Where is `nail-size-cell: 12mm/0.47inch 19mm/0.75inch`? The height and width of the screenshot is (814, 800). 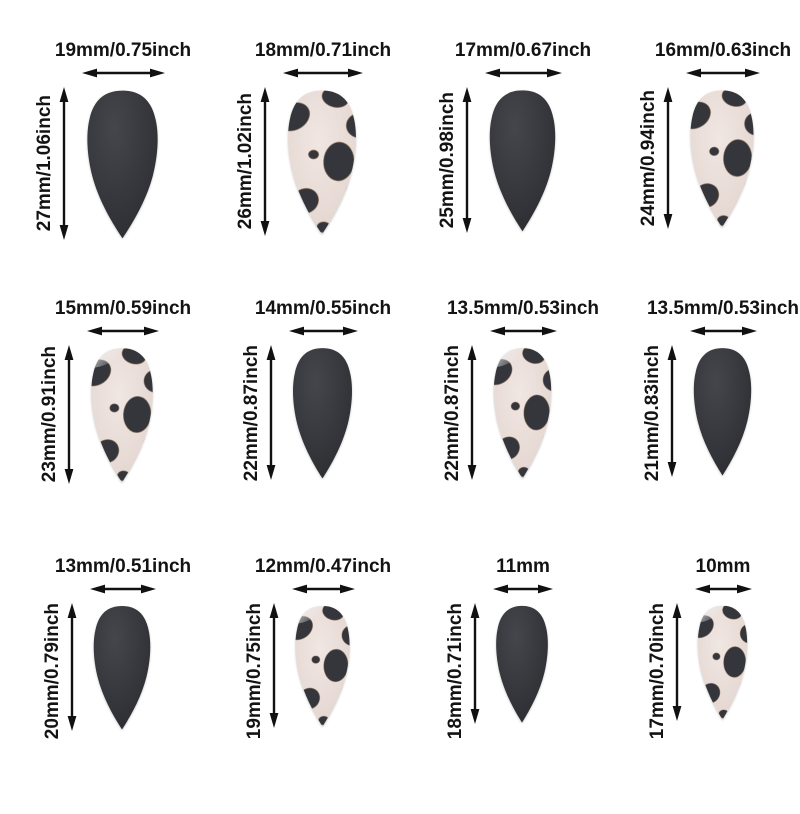
nail-size-cell: 12mm/0.47inch 19mm/0.75inch is located at coordinates (300, 685).